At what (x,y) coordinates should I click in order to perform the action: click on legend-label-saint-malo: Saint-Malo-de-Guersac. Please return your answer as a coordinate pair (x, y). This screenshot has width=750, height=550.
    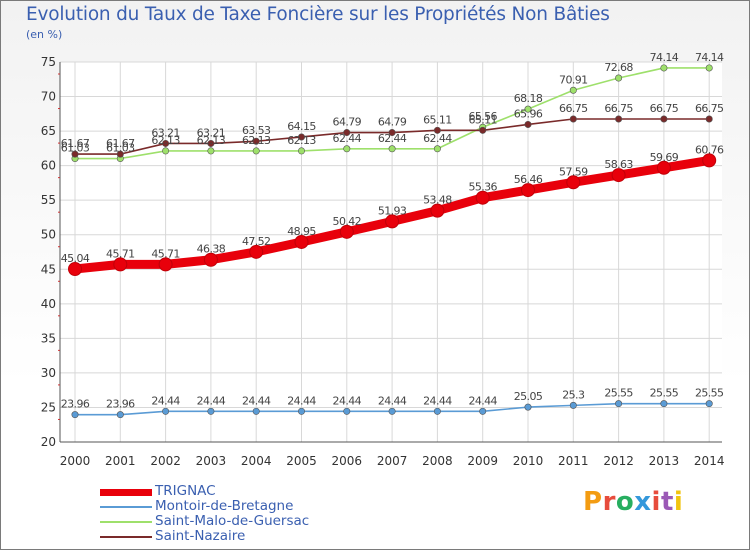
    Looking at the image, I should click on (232, 521).